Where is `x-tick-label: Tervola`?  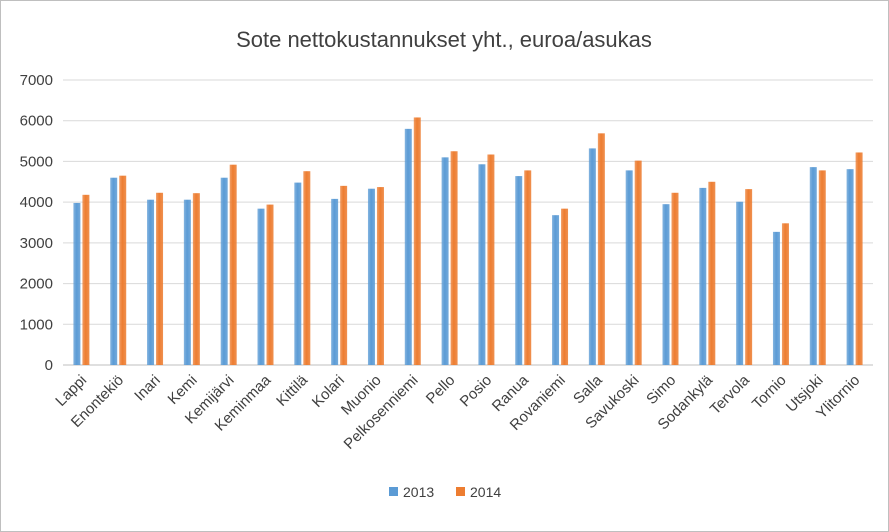 x-tick-label: Tervola is located at coordinates (730, 394).